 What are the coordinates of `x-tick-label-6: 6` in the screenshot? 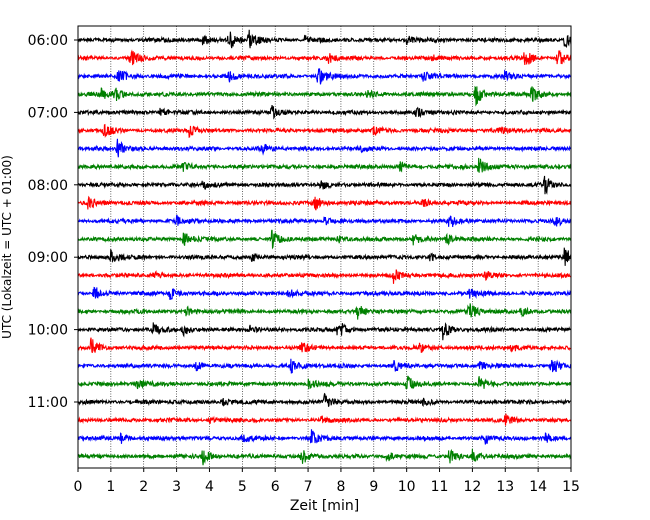 It's located at (275, 487).